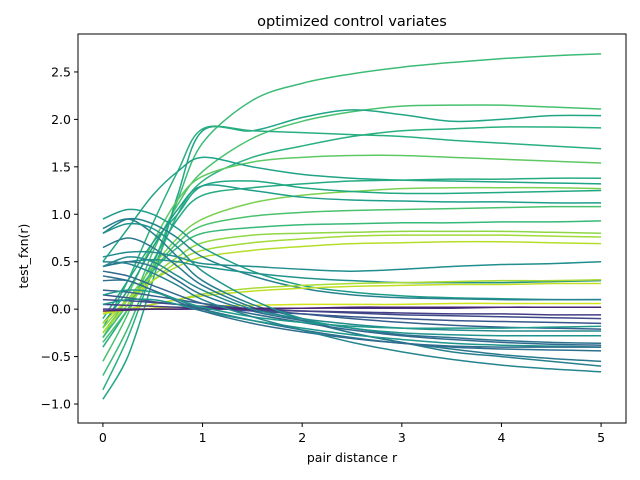  I want to click on y-tick-label: 2.0, so click(61, 119).